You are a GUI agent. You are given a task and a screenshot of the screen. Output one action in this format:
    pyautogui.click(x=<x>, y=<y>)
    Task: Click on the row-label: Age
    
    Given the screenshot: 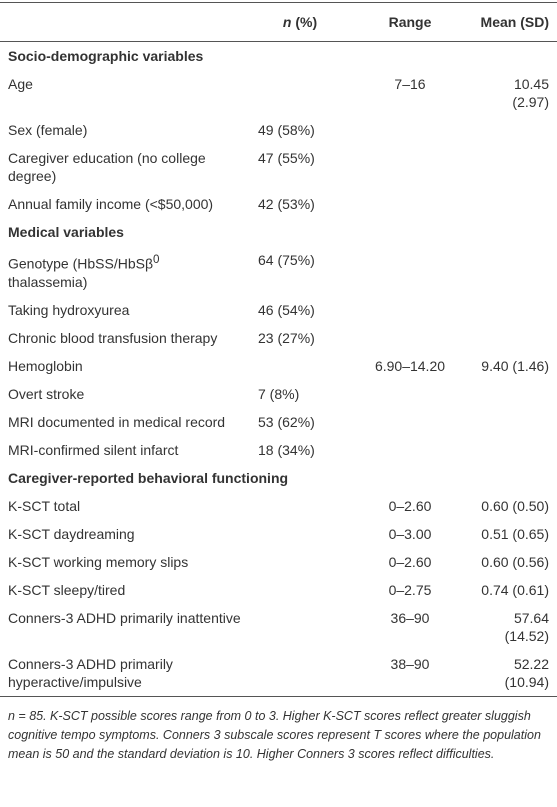 What is the action you would take?
    pyautogui.click(x=20, y=84)
    